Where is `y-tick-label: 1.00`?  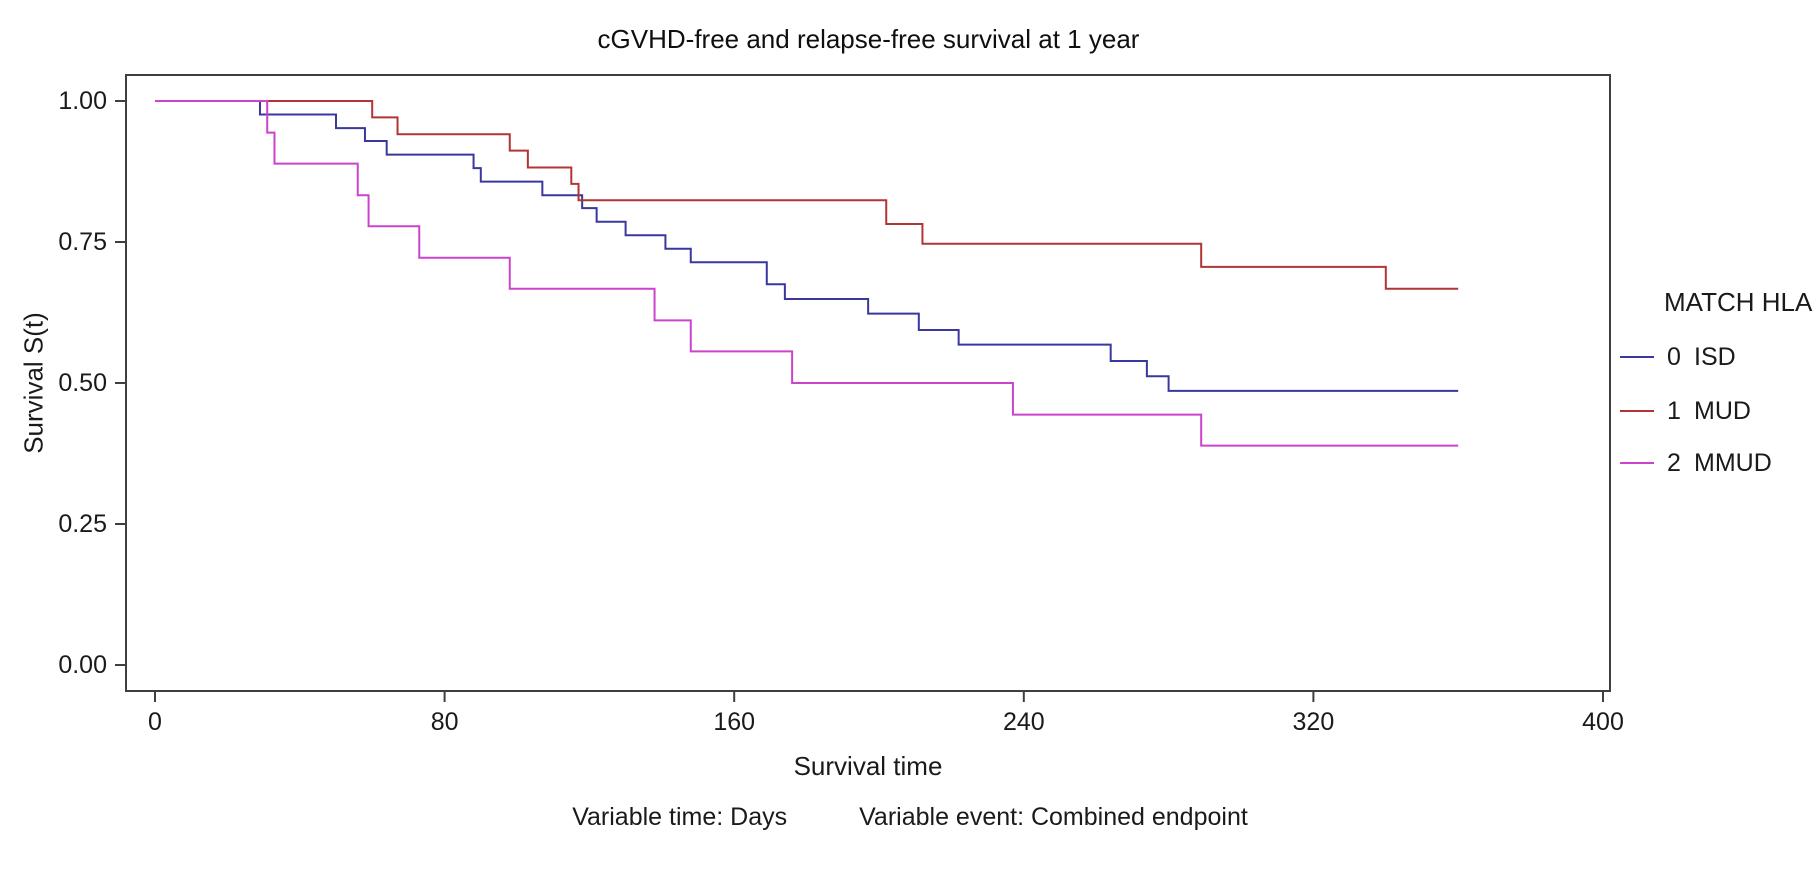 y-tick-label: 1.00 is located at coordinates (82, 101).